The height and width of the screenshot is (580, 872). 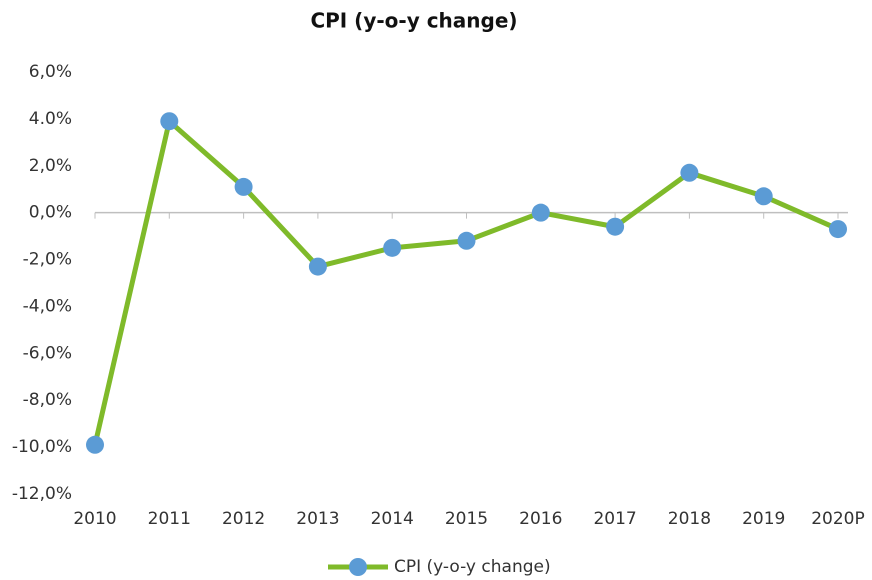 I want to click on legend-marker, so click(x=358, y=567).